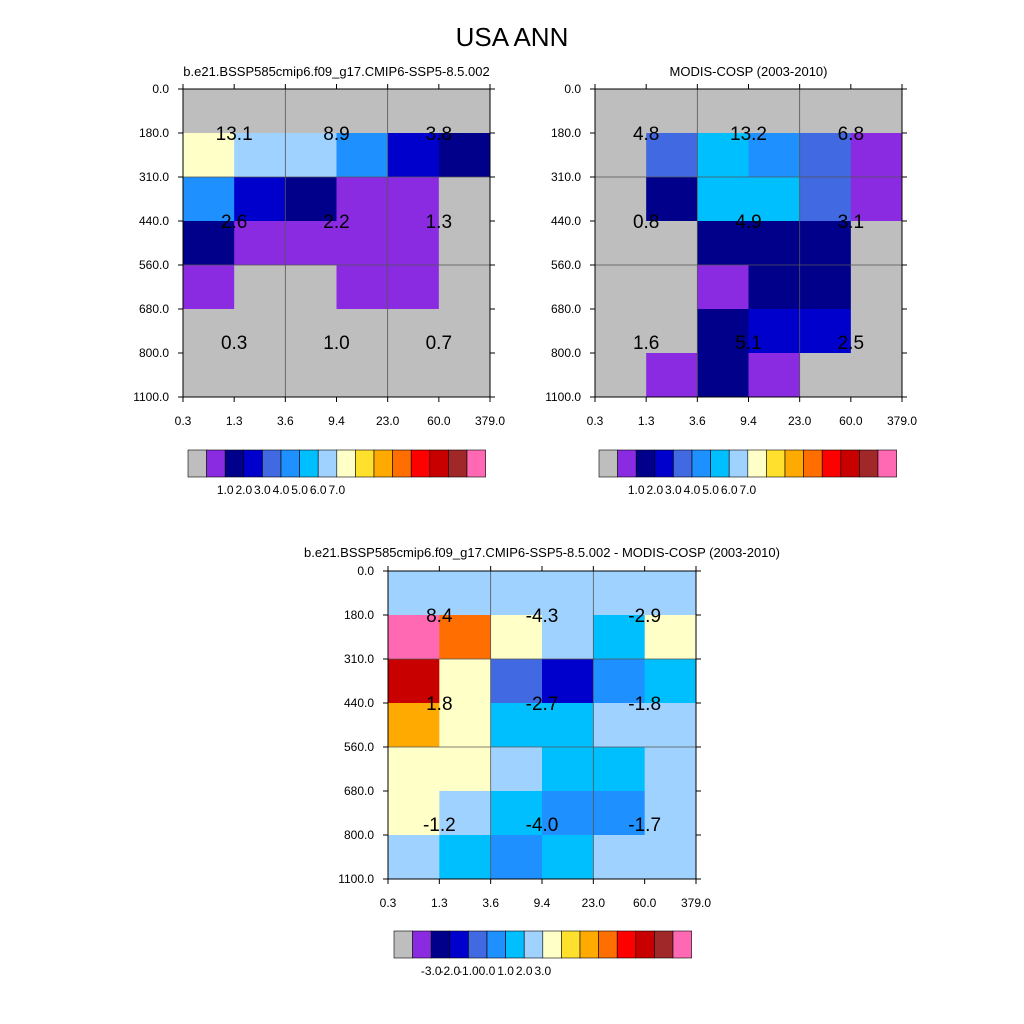 This screenshot has width=1024, height=1024. What do you see at coordinates (729, 490) in the screenshot?
I see `colorbar-label: 6.0` at bounding box center [729, 490].